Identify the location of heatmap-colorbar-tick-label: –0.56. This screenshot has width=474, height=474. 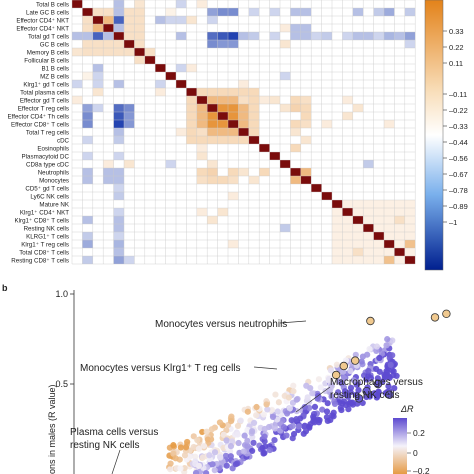
(458, 158).